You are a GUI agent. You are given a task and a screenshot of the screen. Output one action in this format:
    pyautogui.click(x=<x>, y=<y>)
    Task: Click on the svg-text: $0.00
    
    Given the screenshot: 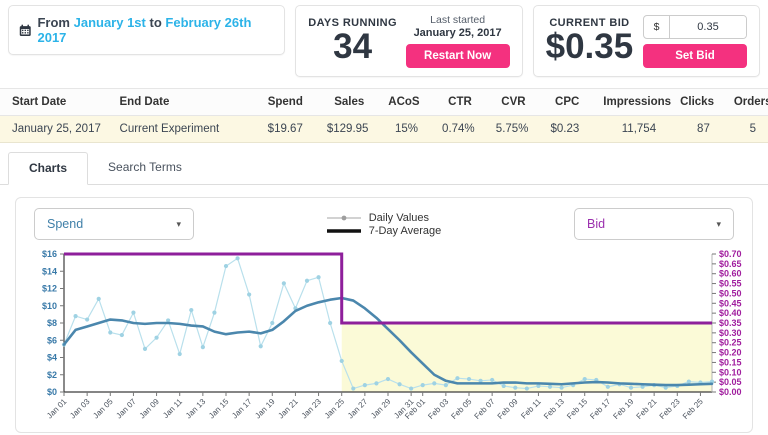 What is the action you would take?
    pyautogui.click(x=730, y=392)
    